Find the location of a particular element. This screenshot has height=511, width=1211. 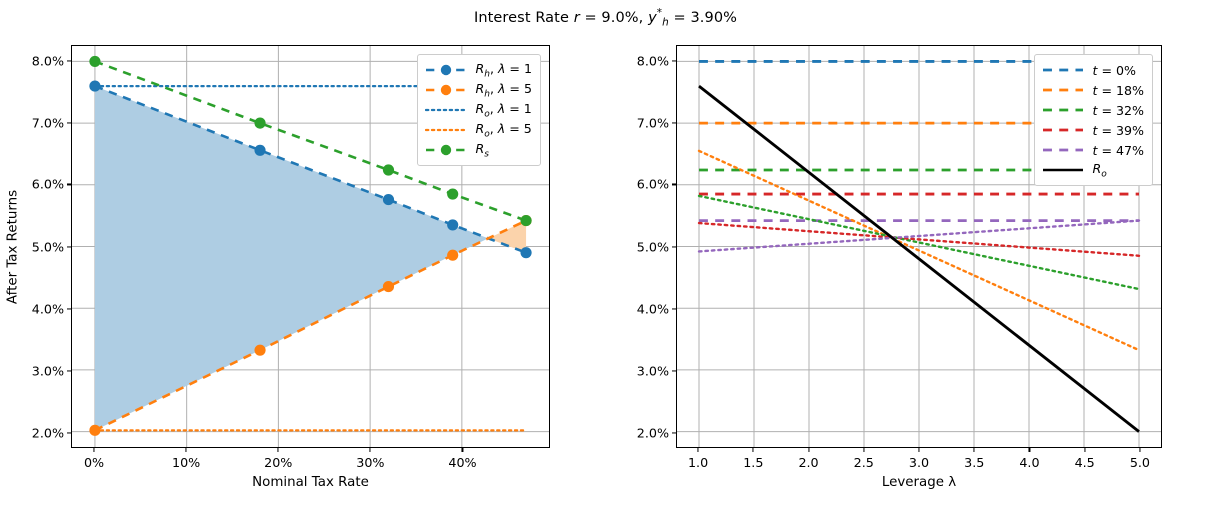

legend-label: t = 32% is located at coordinates (1118, 110).